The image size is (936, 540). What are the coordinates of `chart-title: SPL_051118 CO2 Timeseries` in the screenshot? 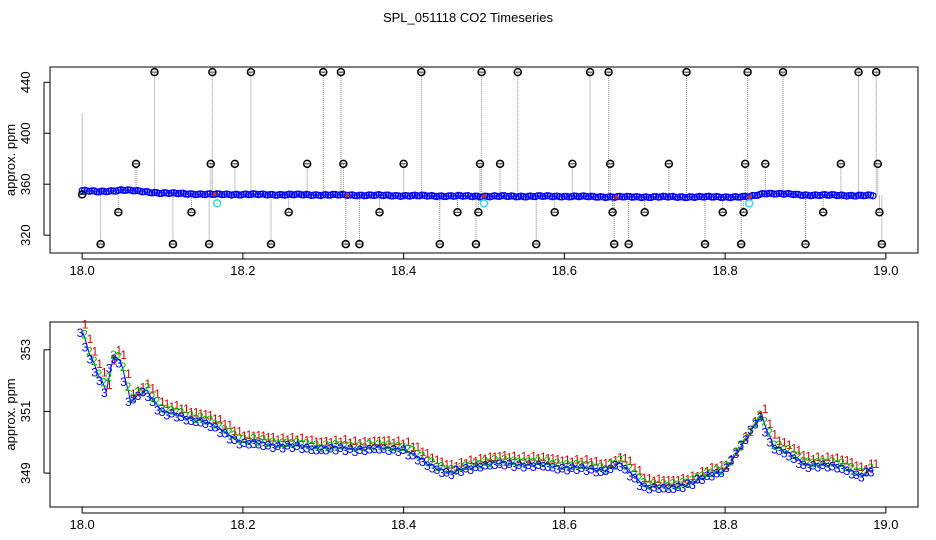 It's located at (468, 17).